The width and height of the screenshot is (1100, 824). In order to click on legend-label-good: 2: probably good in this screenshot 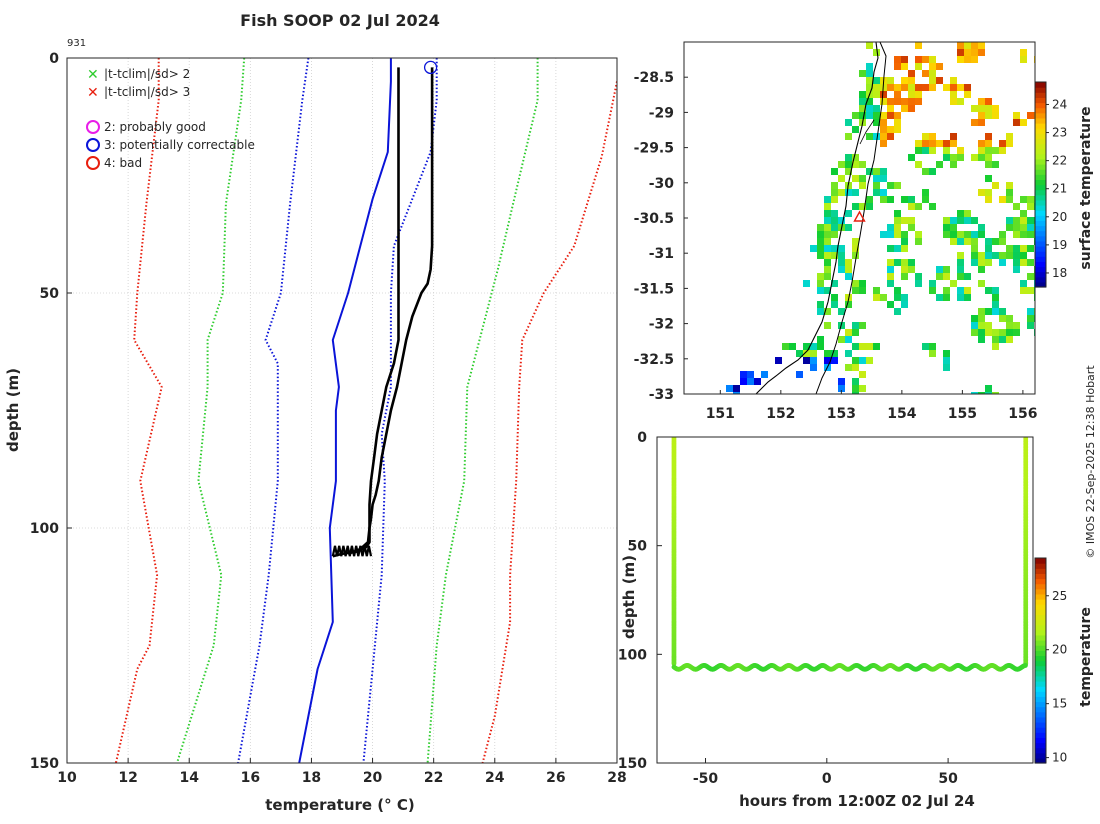, I will do `click(155, 127)`.